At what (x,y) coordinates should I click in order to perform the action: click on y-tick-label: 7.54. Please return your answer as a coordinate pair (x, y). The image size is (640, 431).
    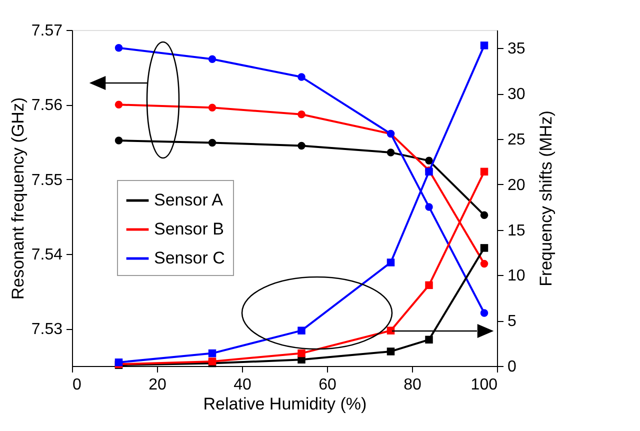
    Looking at the image, I should click on (47, 255).